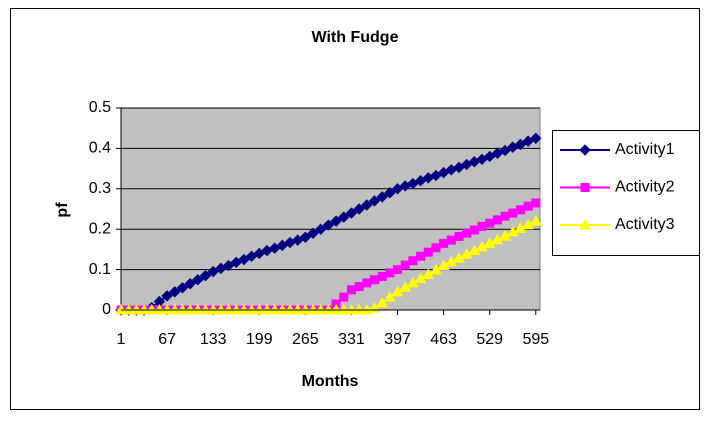 The height and width of the screenshot is (421, 710). What do you see at coordinates (167, 339) in the screenshot?
I see `x-tick-label: 67` at bounding box center [167, 339].